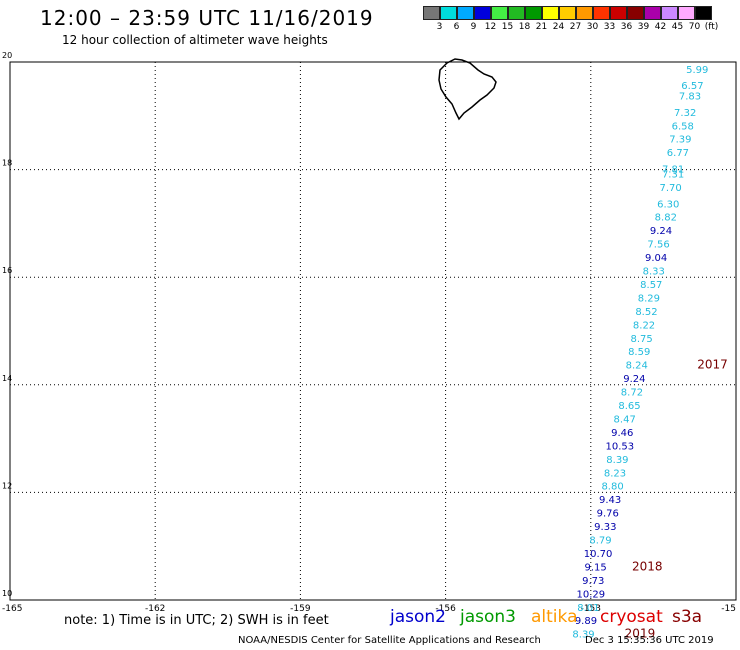 This screenshot has width=740, height=650. What do you see at coordinates (7, 270) in the screenshot?
I see `y-tick-label: 16` at bounding box center [7, 270].